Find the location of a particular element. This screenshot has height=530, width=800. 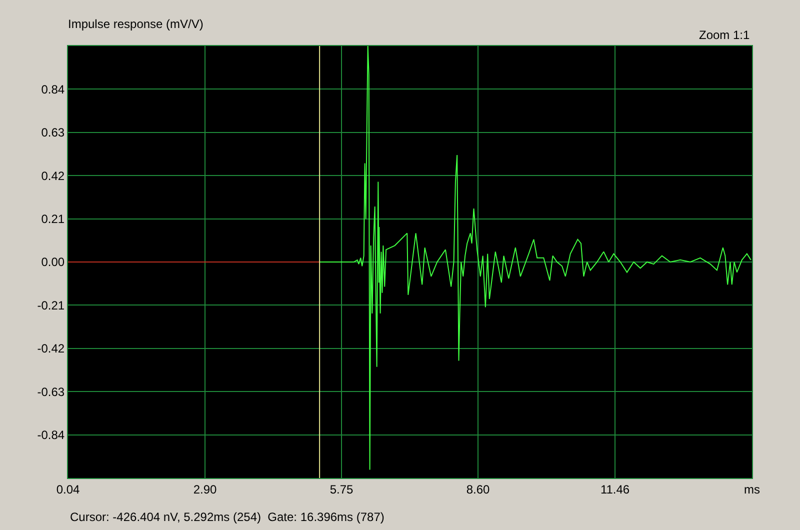

y-tick-label: 0.63 is located at coordinates (53, 133).